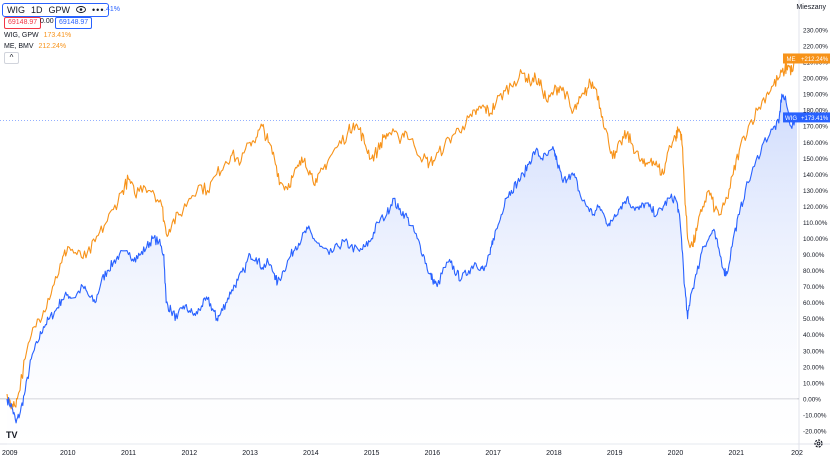  Describe the element at coordinates (372, 453) in the screenshot. I see `x-tick-label: 2015` at that location.